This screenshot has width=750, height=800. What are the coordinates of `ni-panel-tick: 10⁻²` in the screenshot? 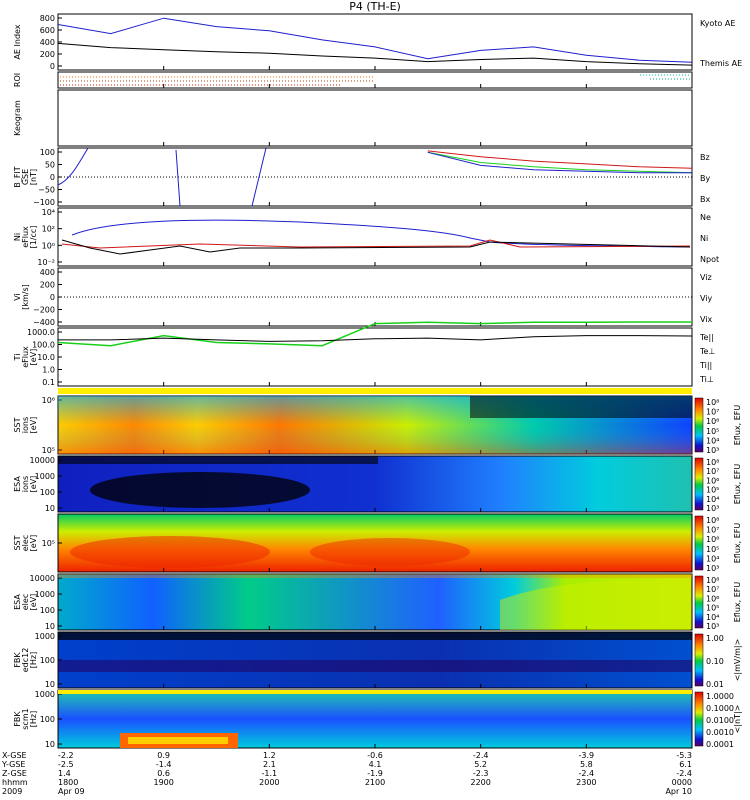 It's located at (46, 262).